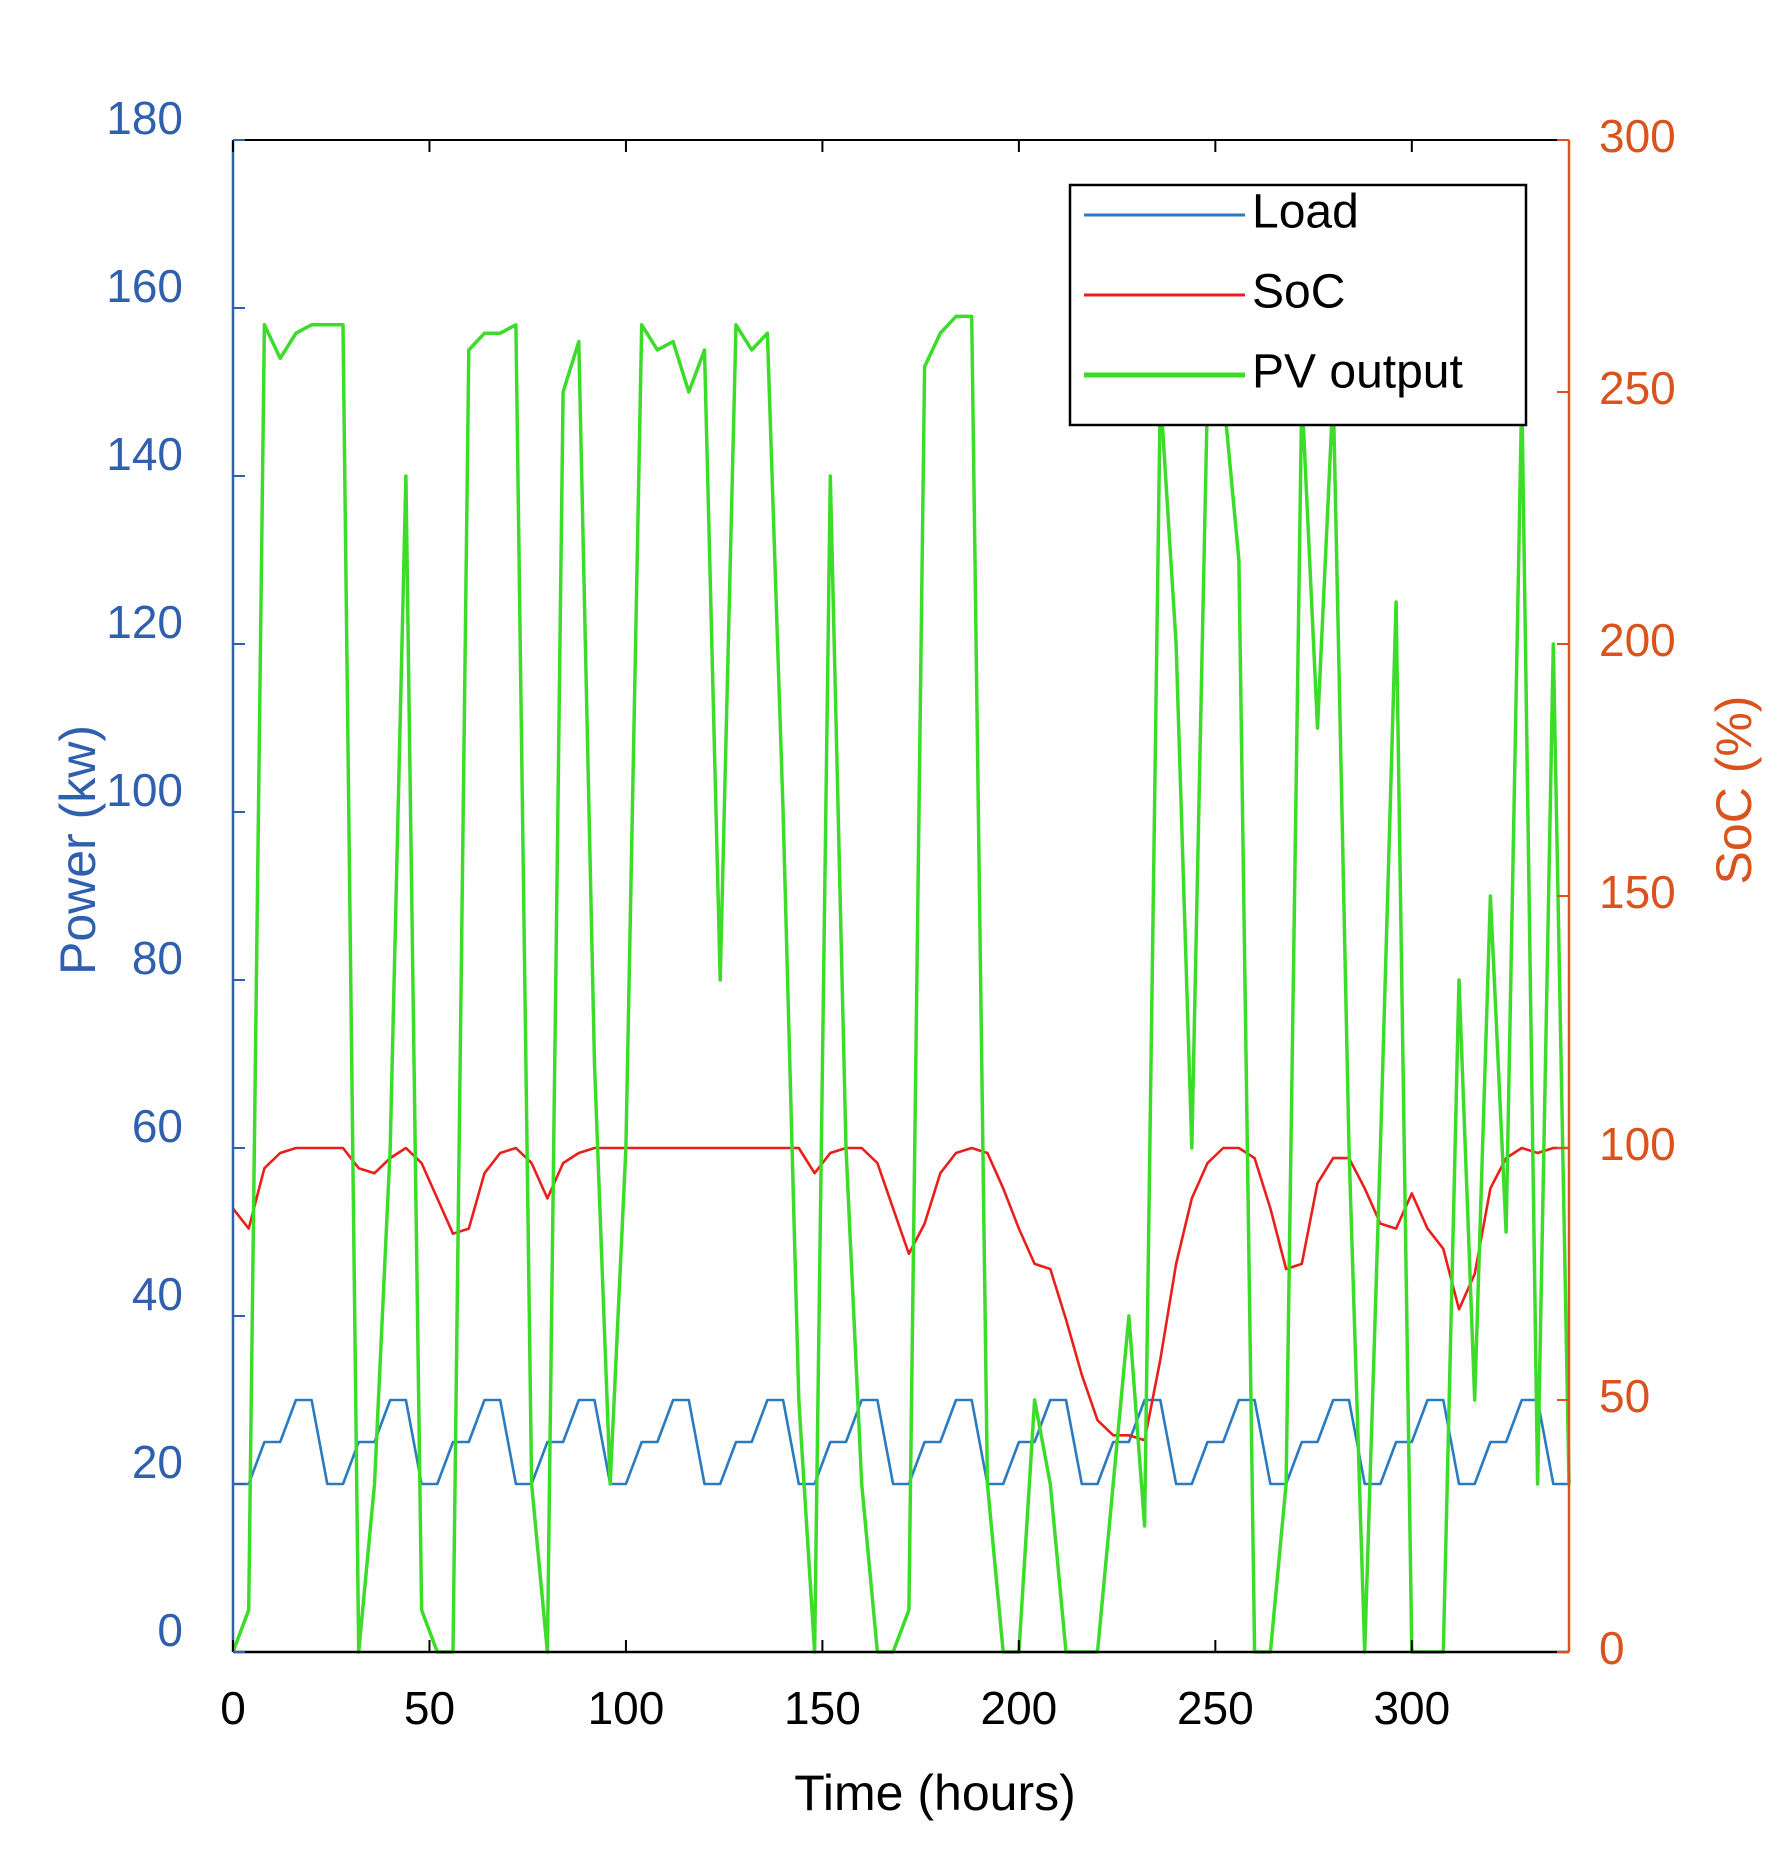 The width and height of the screenshot is (1780, 1861). I want to click on legend-label: Load, so click(1305, 212).